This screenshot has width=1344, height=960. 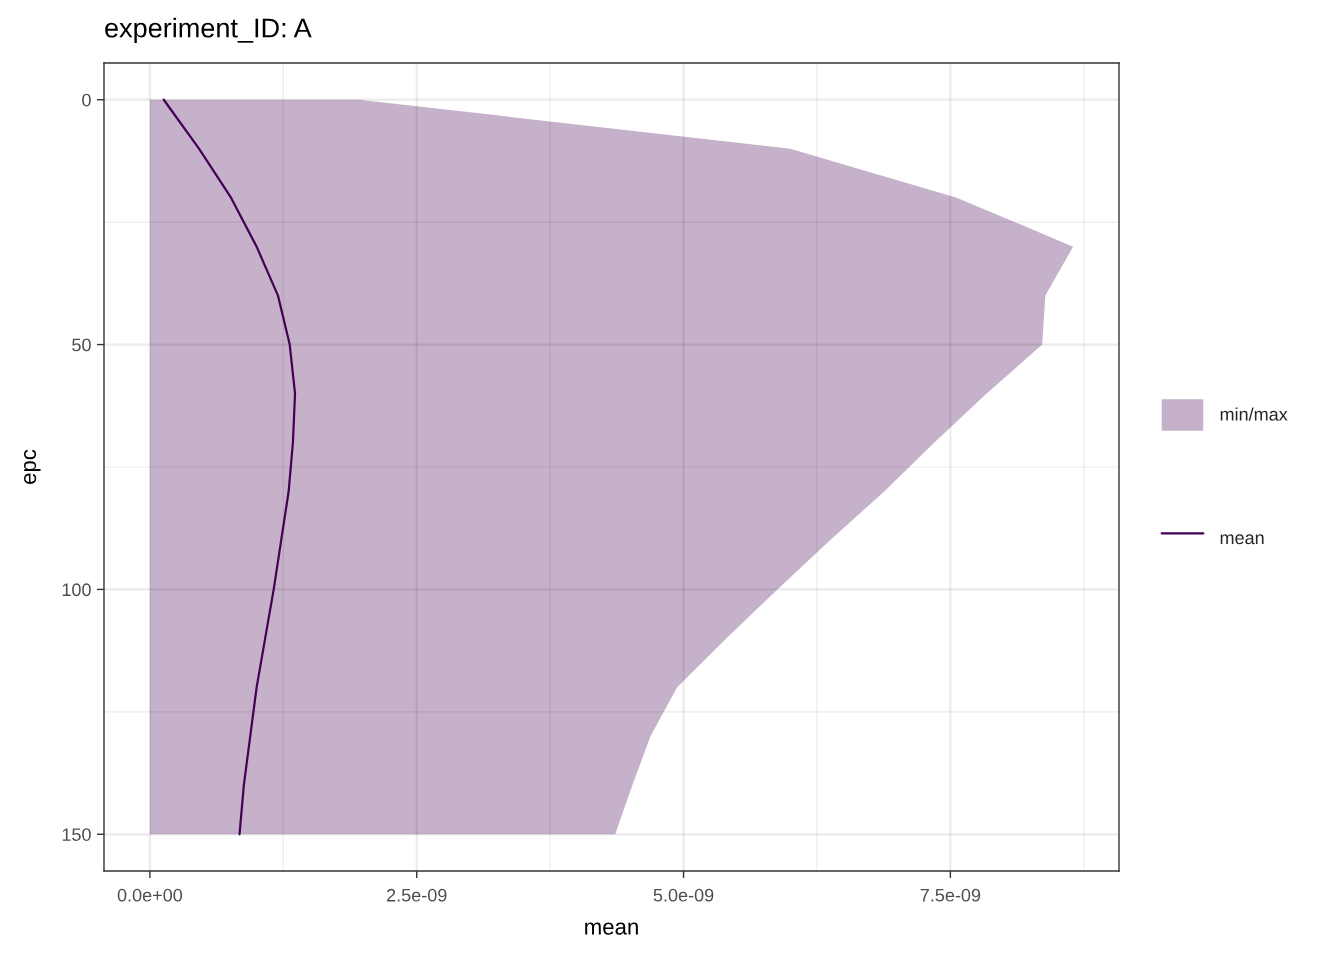 I want to click on y-tick-label: 150, so click(x=76, y=834).